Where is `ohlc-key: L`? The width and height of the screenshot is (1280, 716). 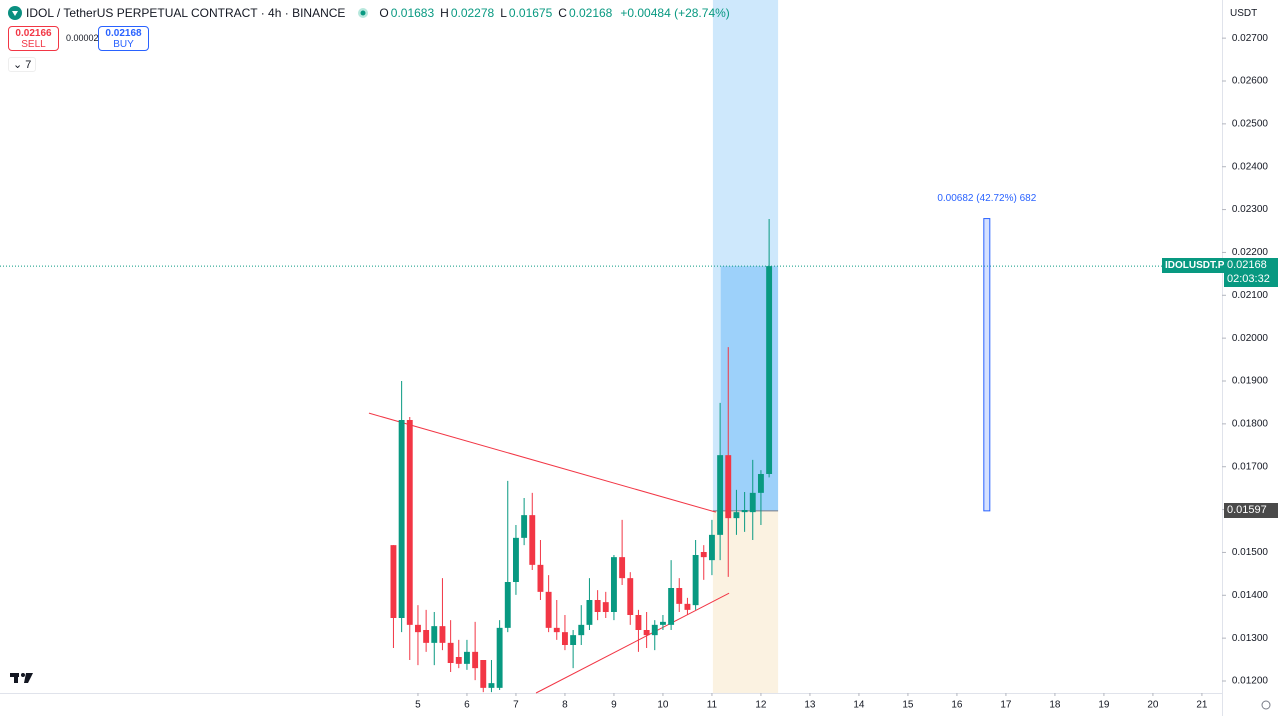
ohlc-key: L is located at coordinates (503, 13).